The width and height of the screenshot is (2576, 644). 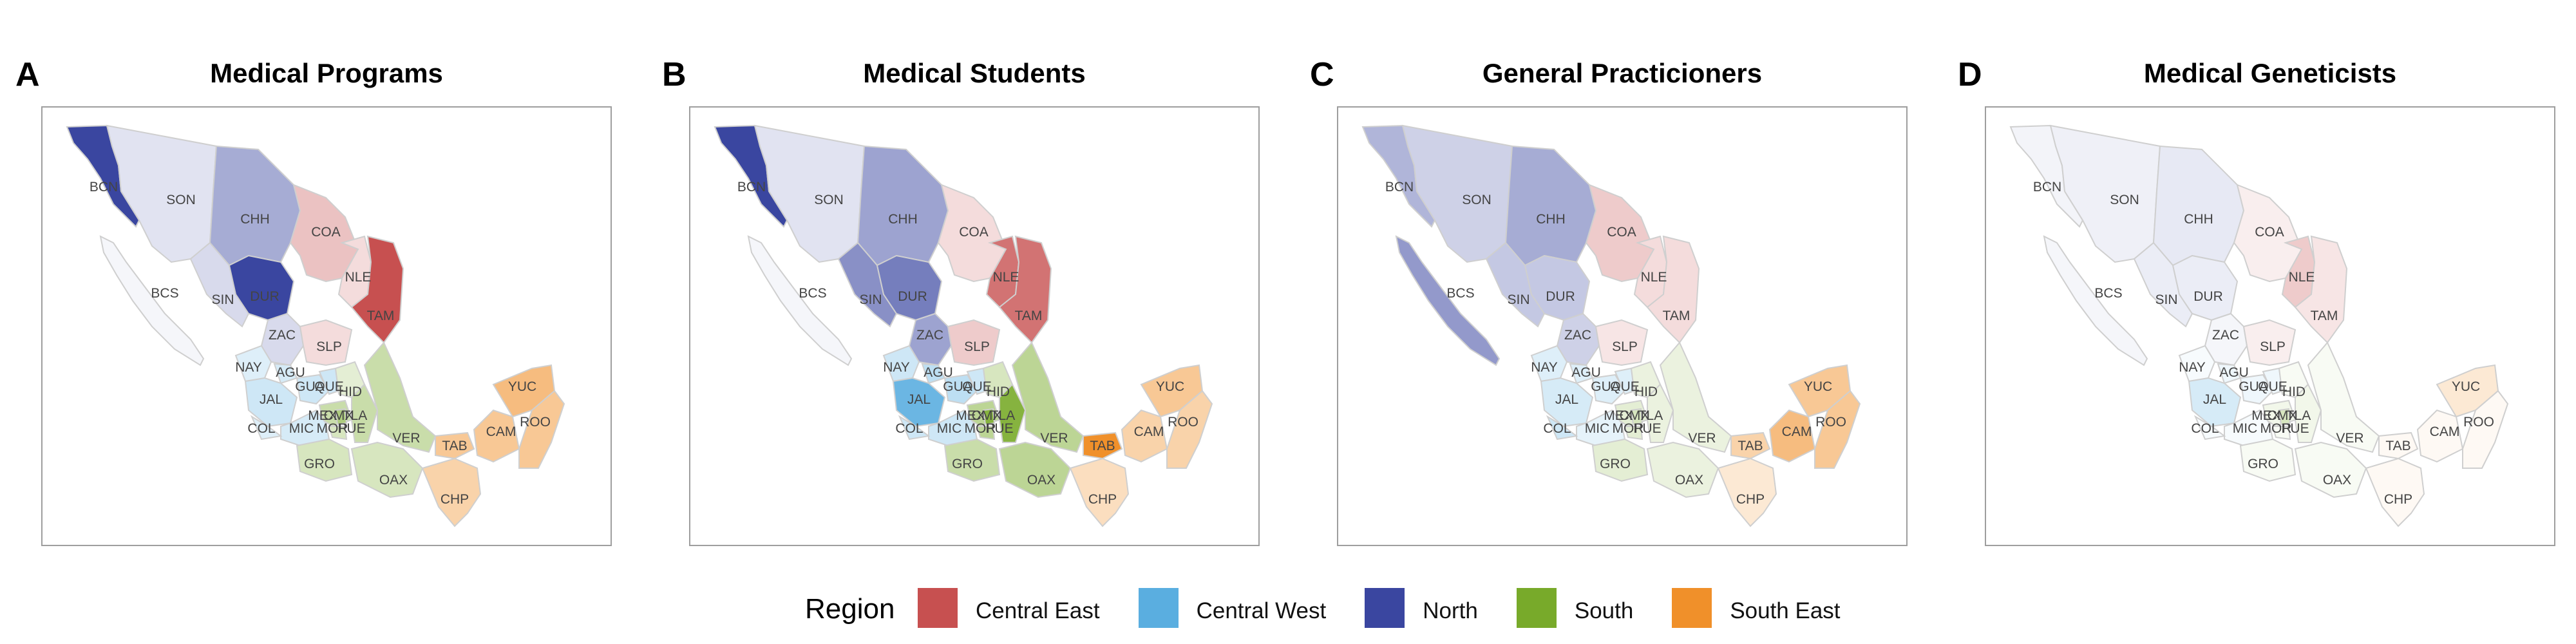 I want to click on state-label-coa: COA, so click(x=2269, y=232).